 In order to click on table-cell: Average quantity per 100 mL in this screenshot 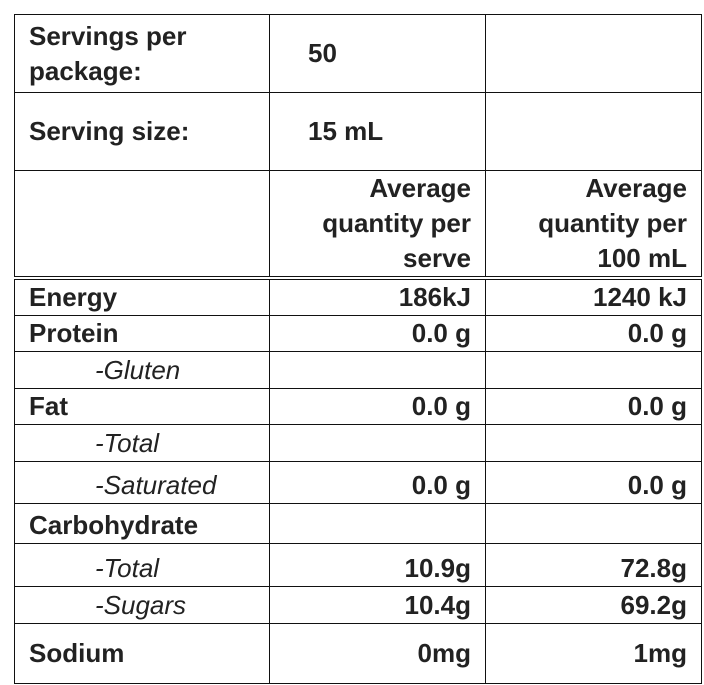, I will do `click(593, 225)`.